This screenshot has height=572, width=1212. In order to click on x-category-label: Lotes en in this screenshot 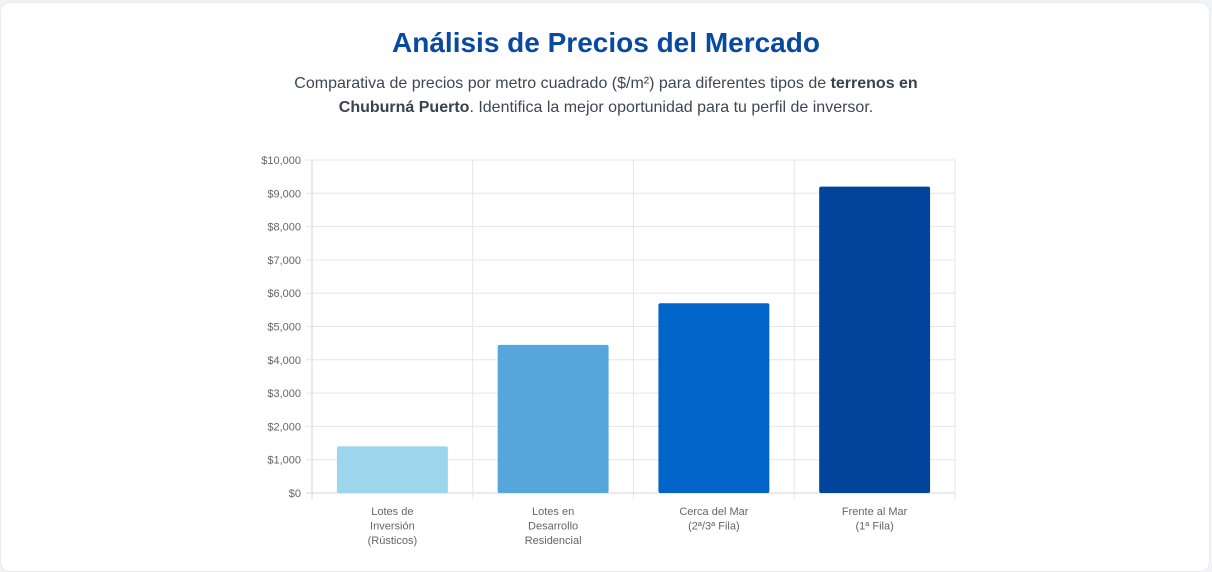, I will do `click(553, 512)`.